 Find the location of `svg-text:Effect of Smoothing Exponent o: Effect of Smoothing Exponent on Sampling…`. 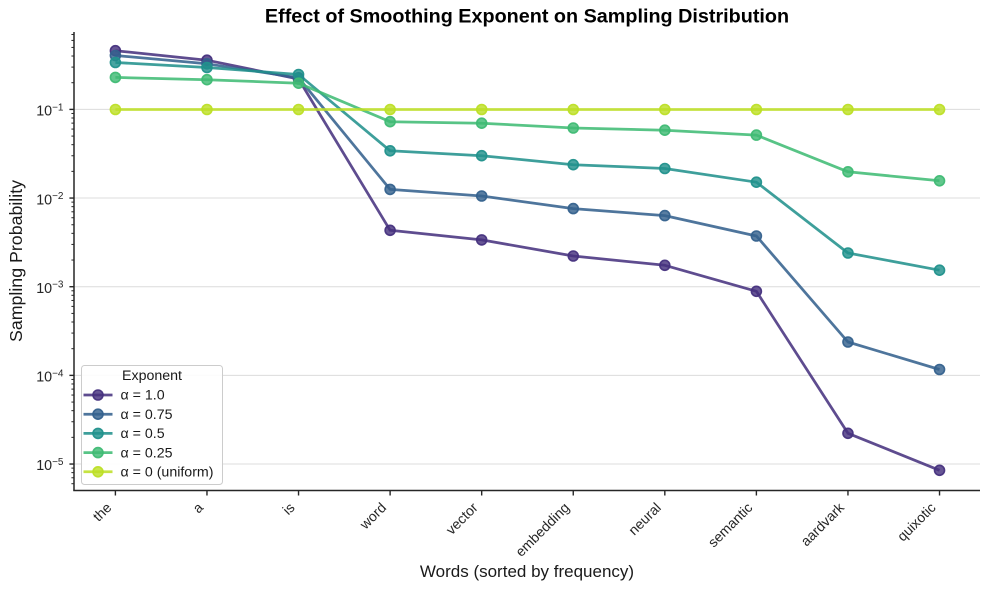

svg-text:Effect of Smoothing Exponent o: Effect of Smoothing Exponent on Sampling… is located at coordinates (527, 16).